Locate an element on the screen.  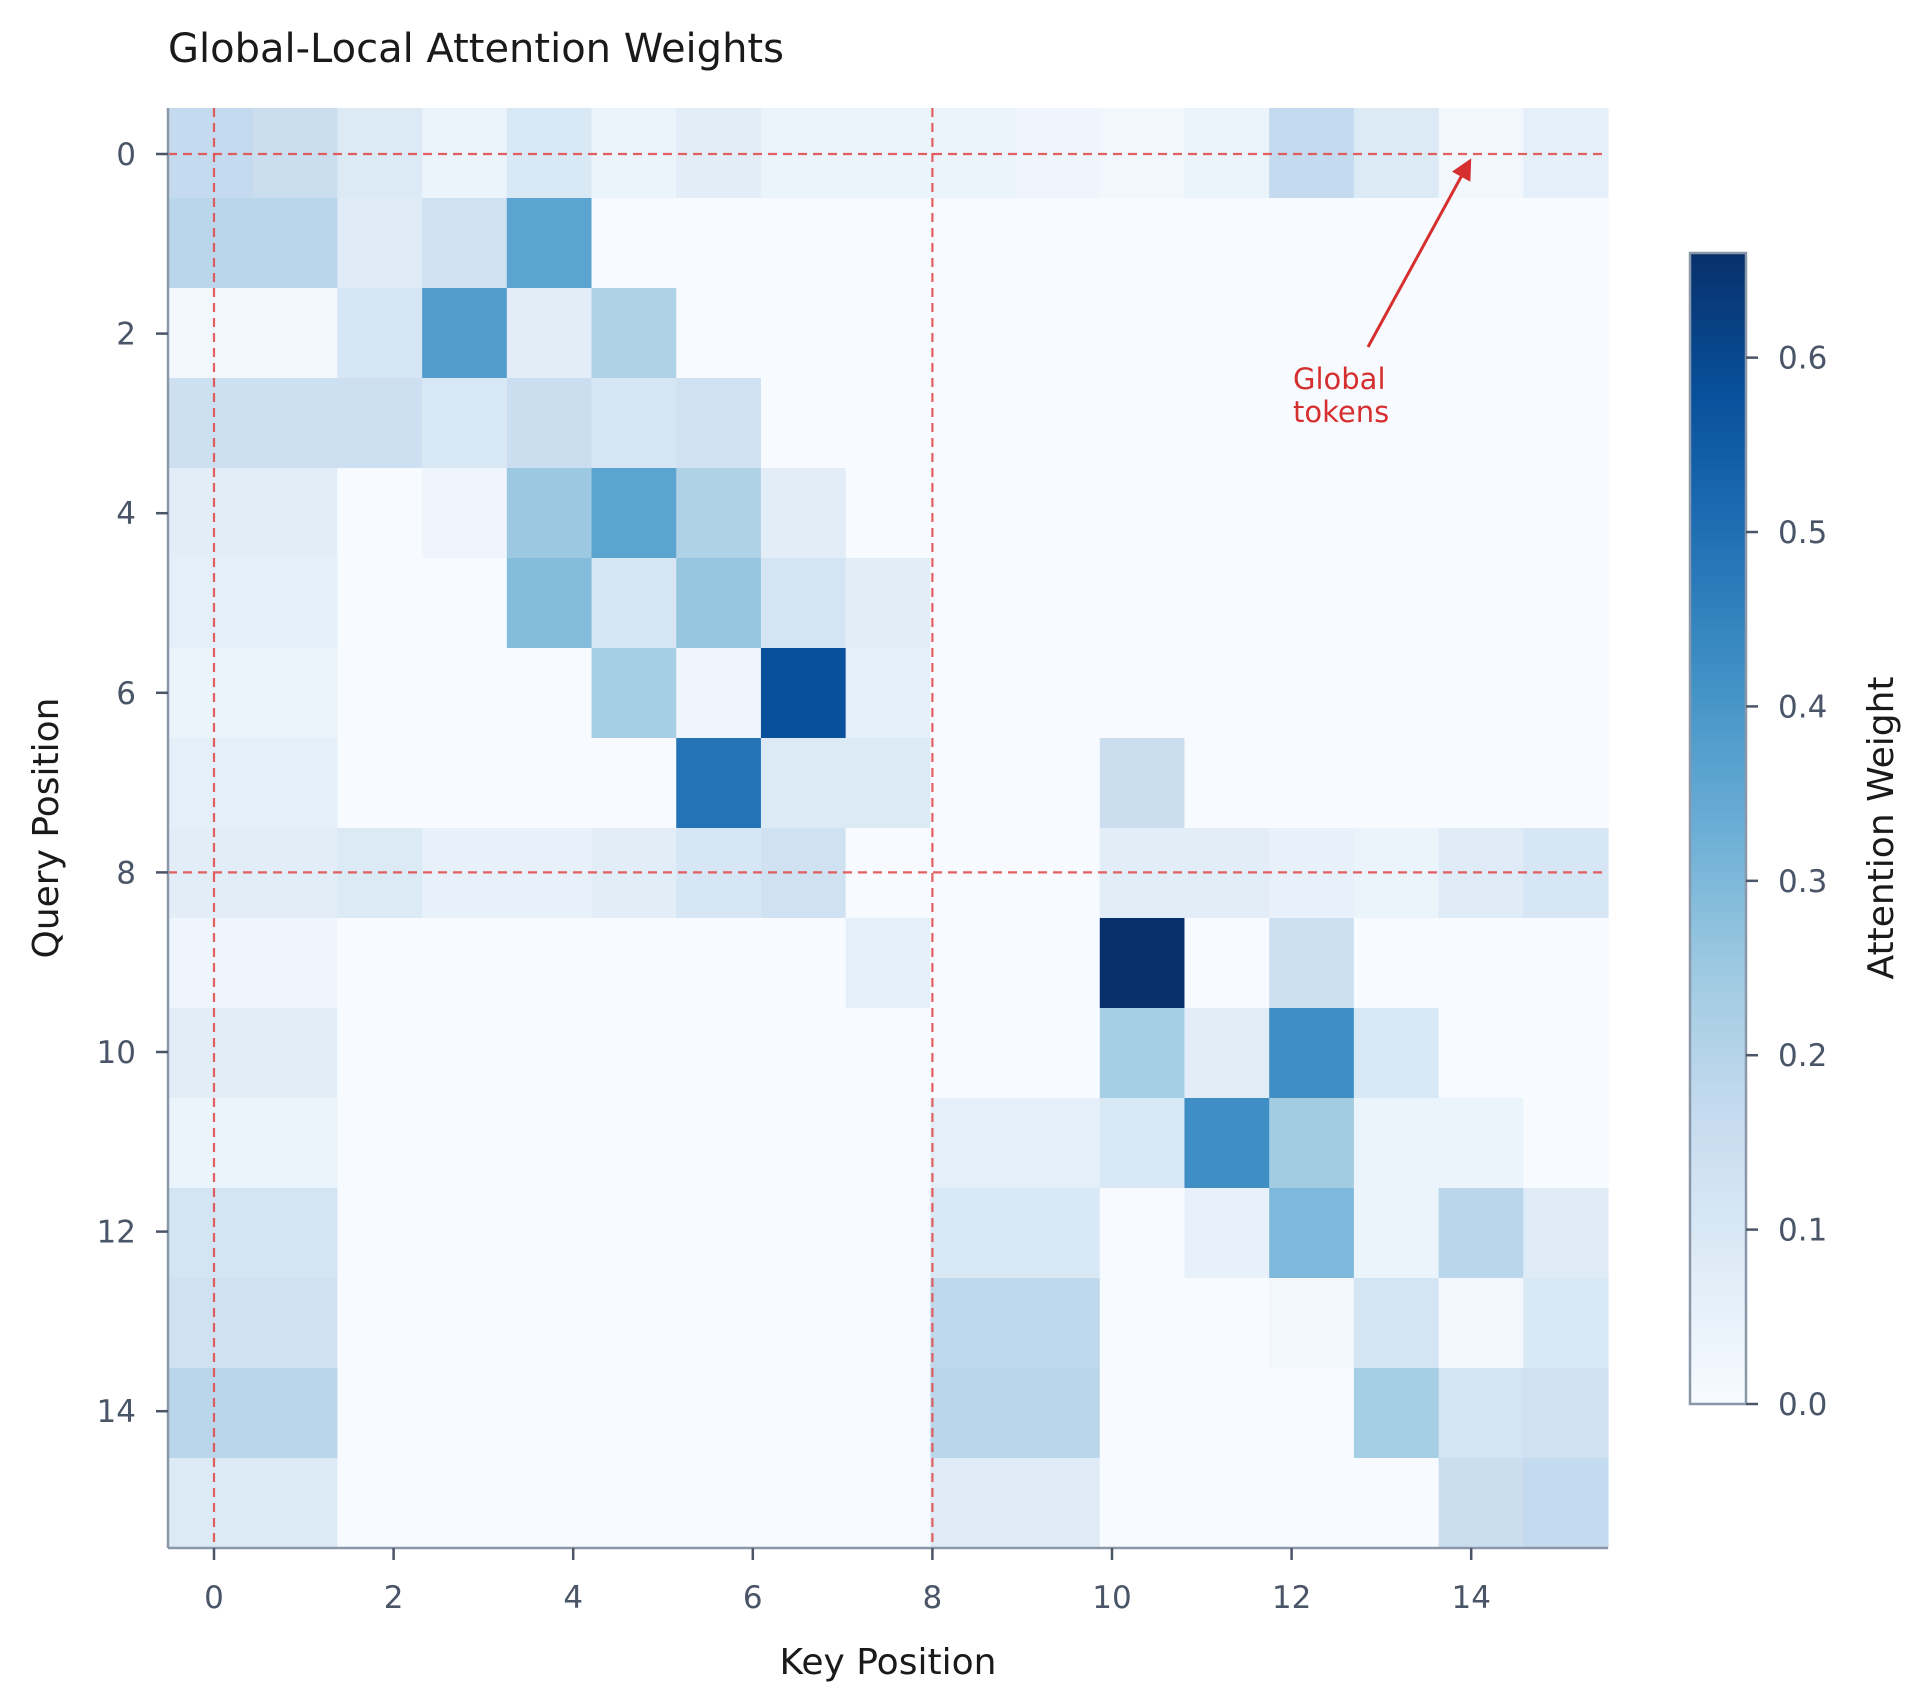
y-tick-label: 8 is located at coordinates (126, 873).